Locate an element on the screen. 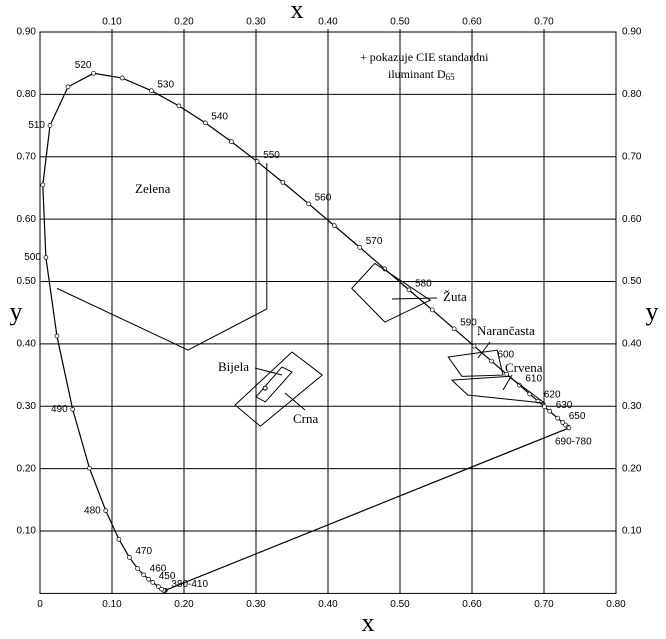 This screenshot has height=639, width=666. x-axis-title-top: x is located at coordinates (297, 12).